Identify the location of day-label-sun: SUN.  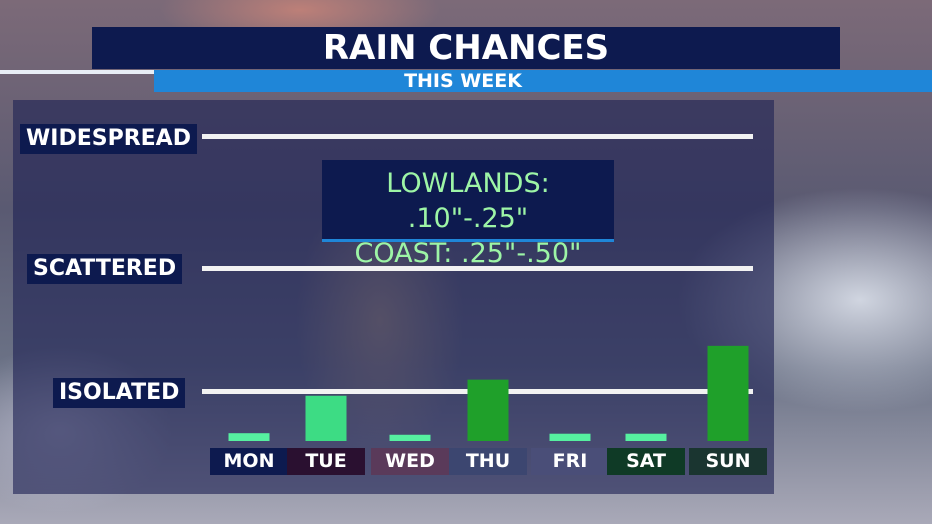
(728, 461).